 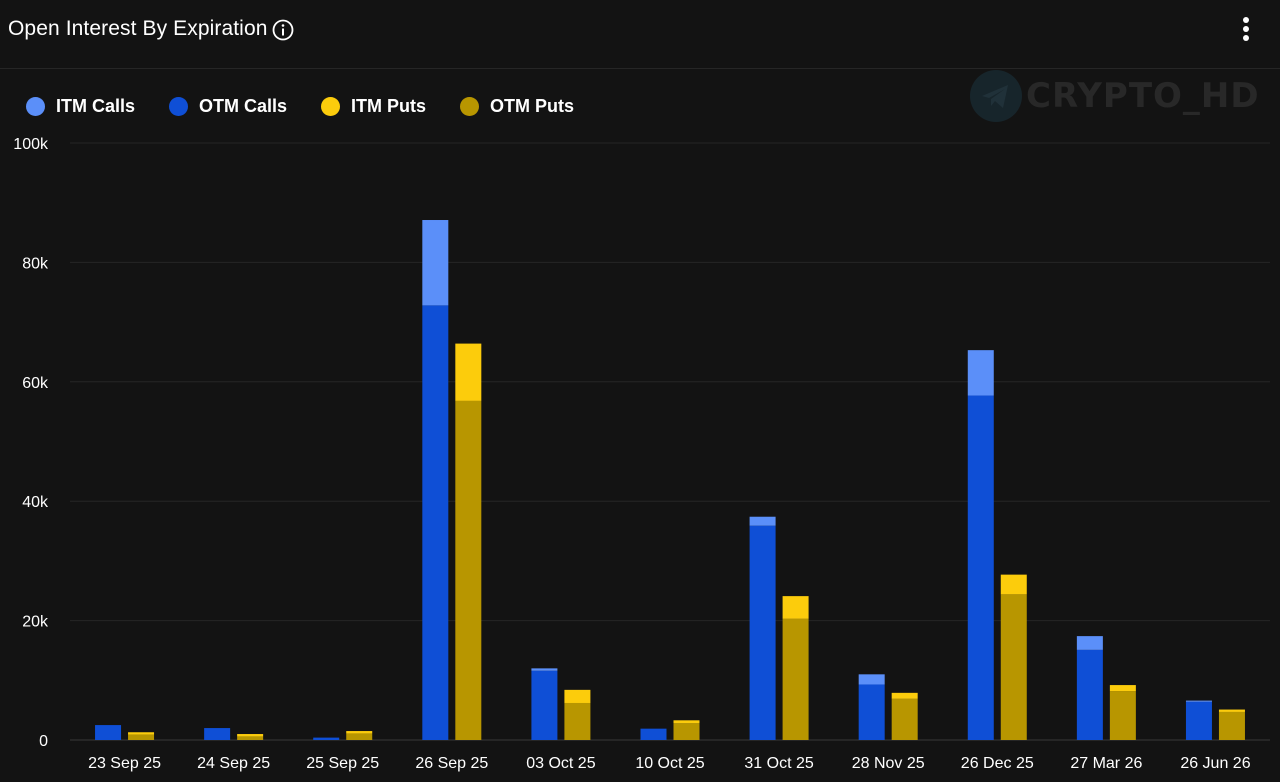 What do you see at coordinates (243, 105) in the screenshot?
I see `legend-label: OTM Calls` at bounding box center [243, 105].